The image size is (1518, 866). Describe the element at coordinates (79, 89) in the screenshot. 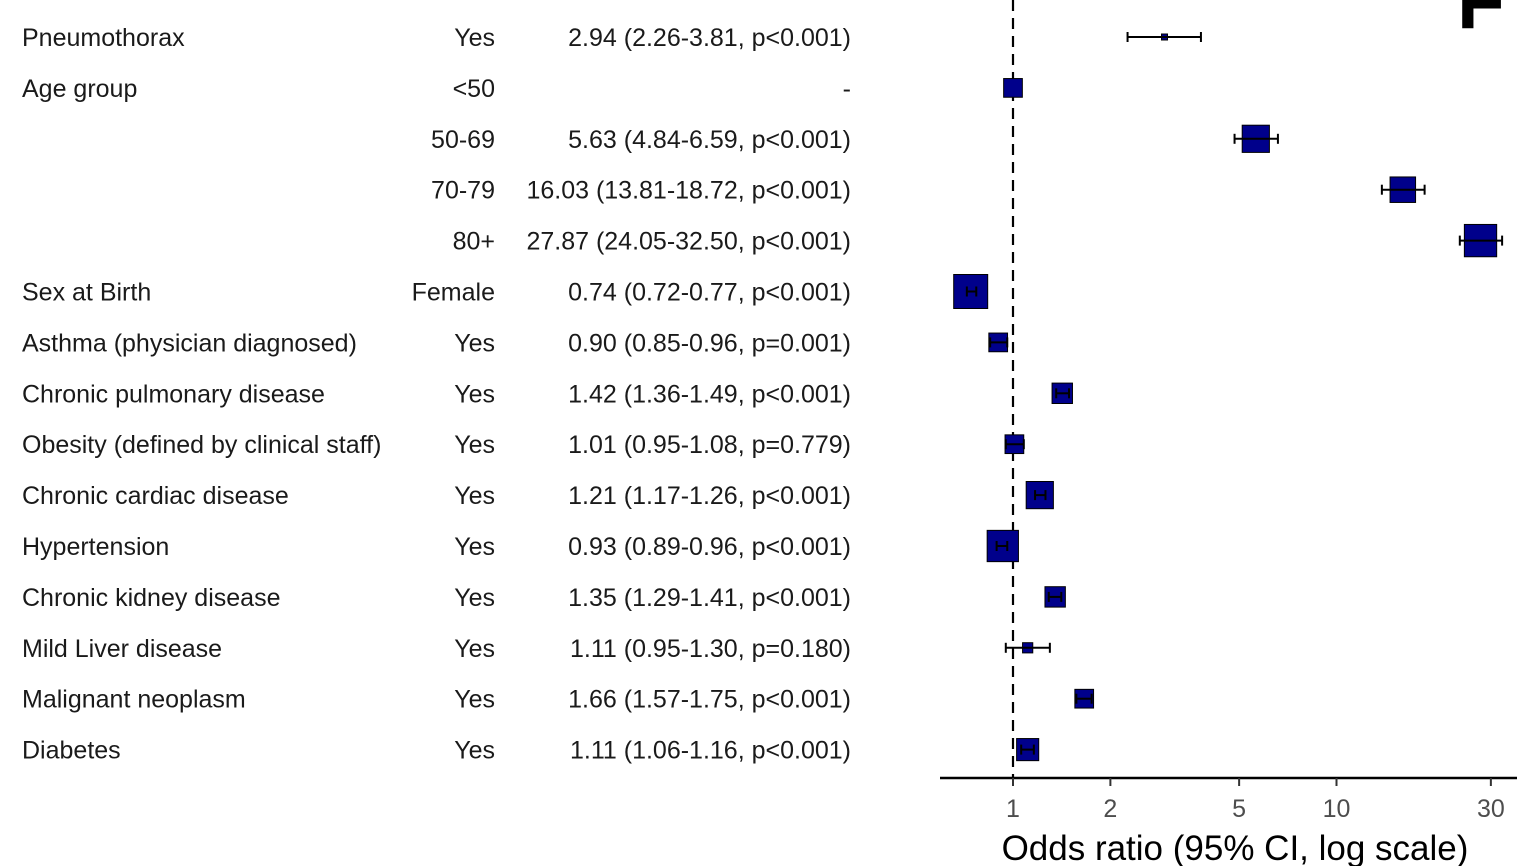

I see `row-variable-label: Age group` at that location.